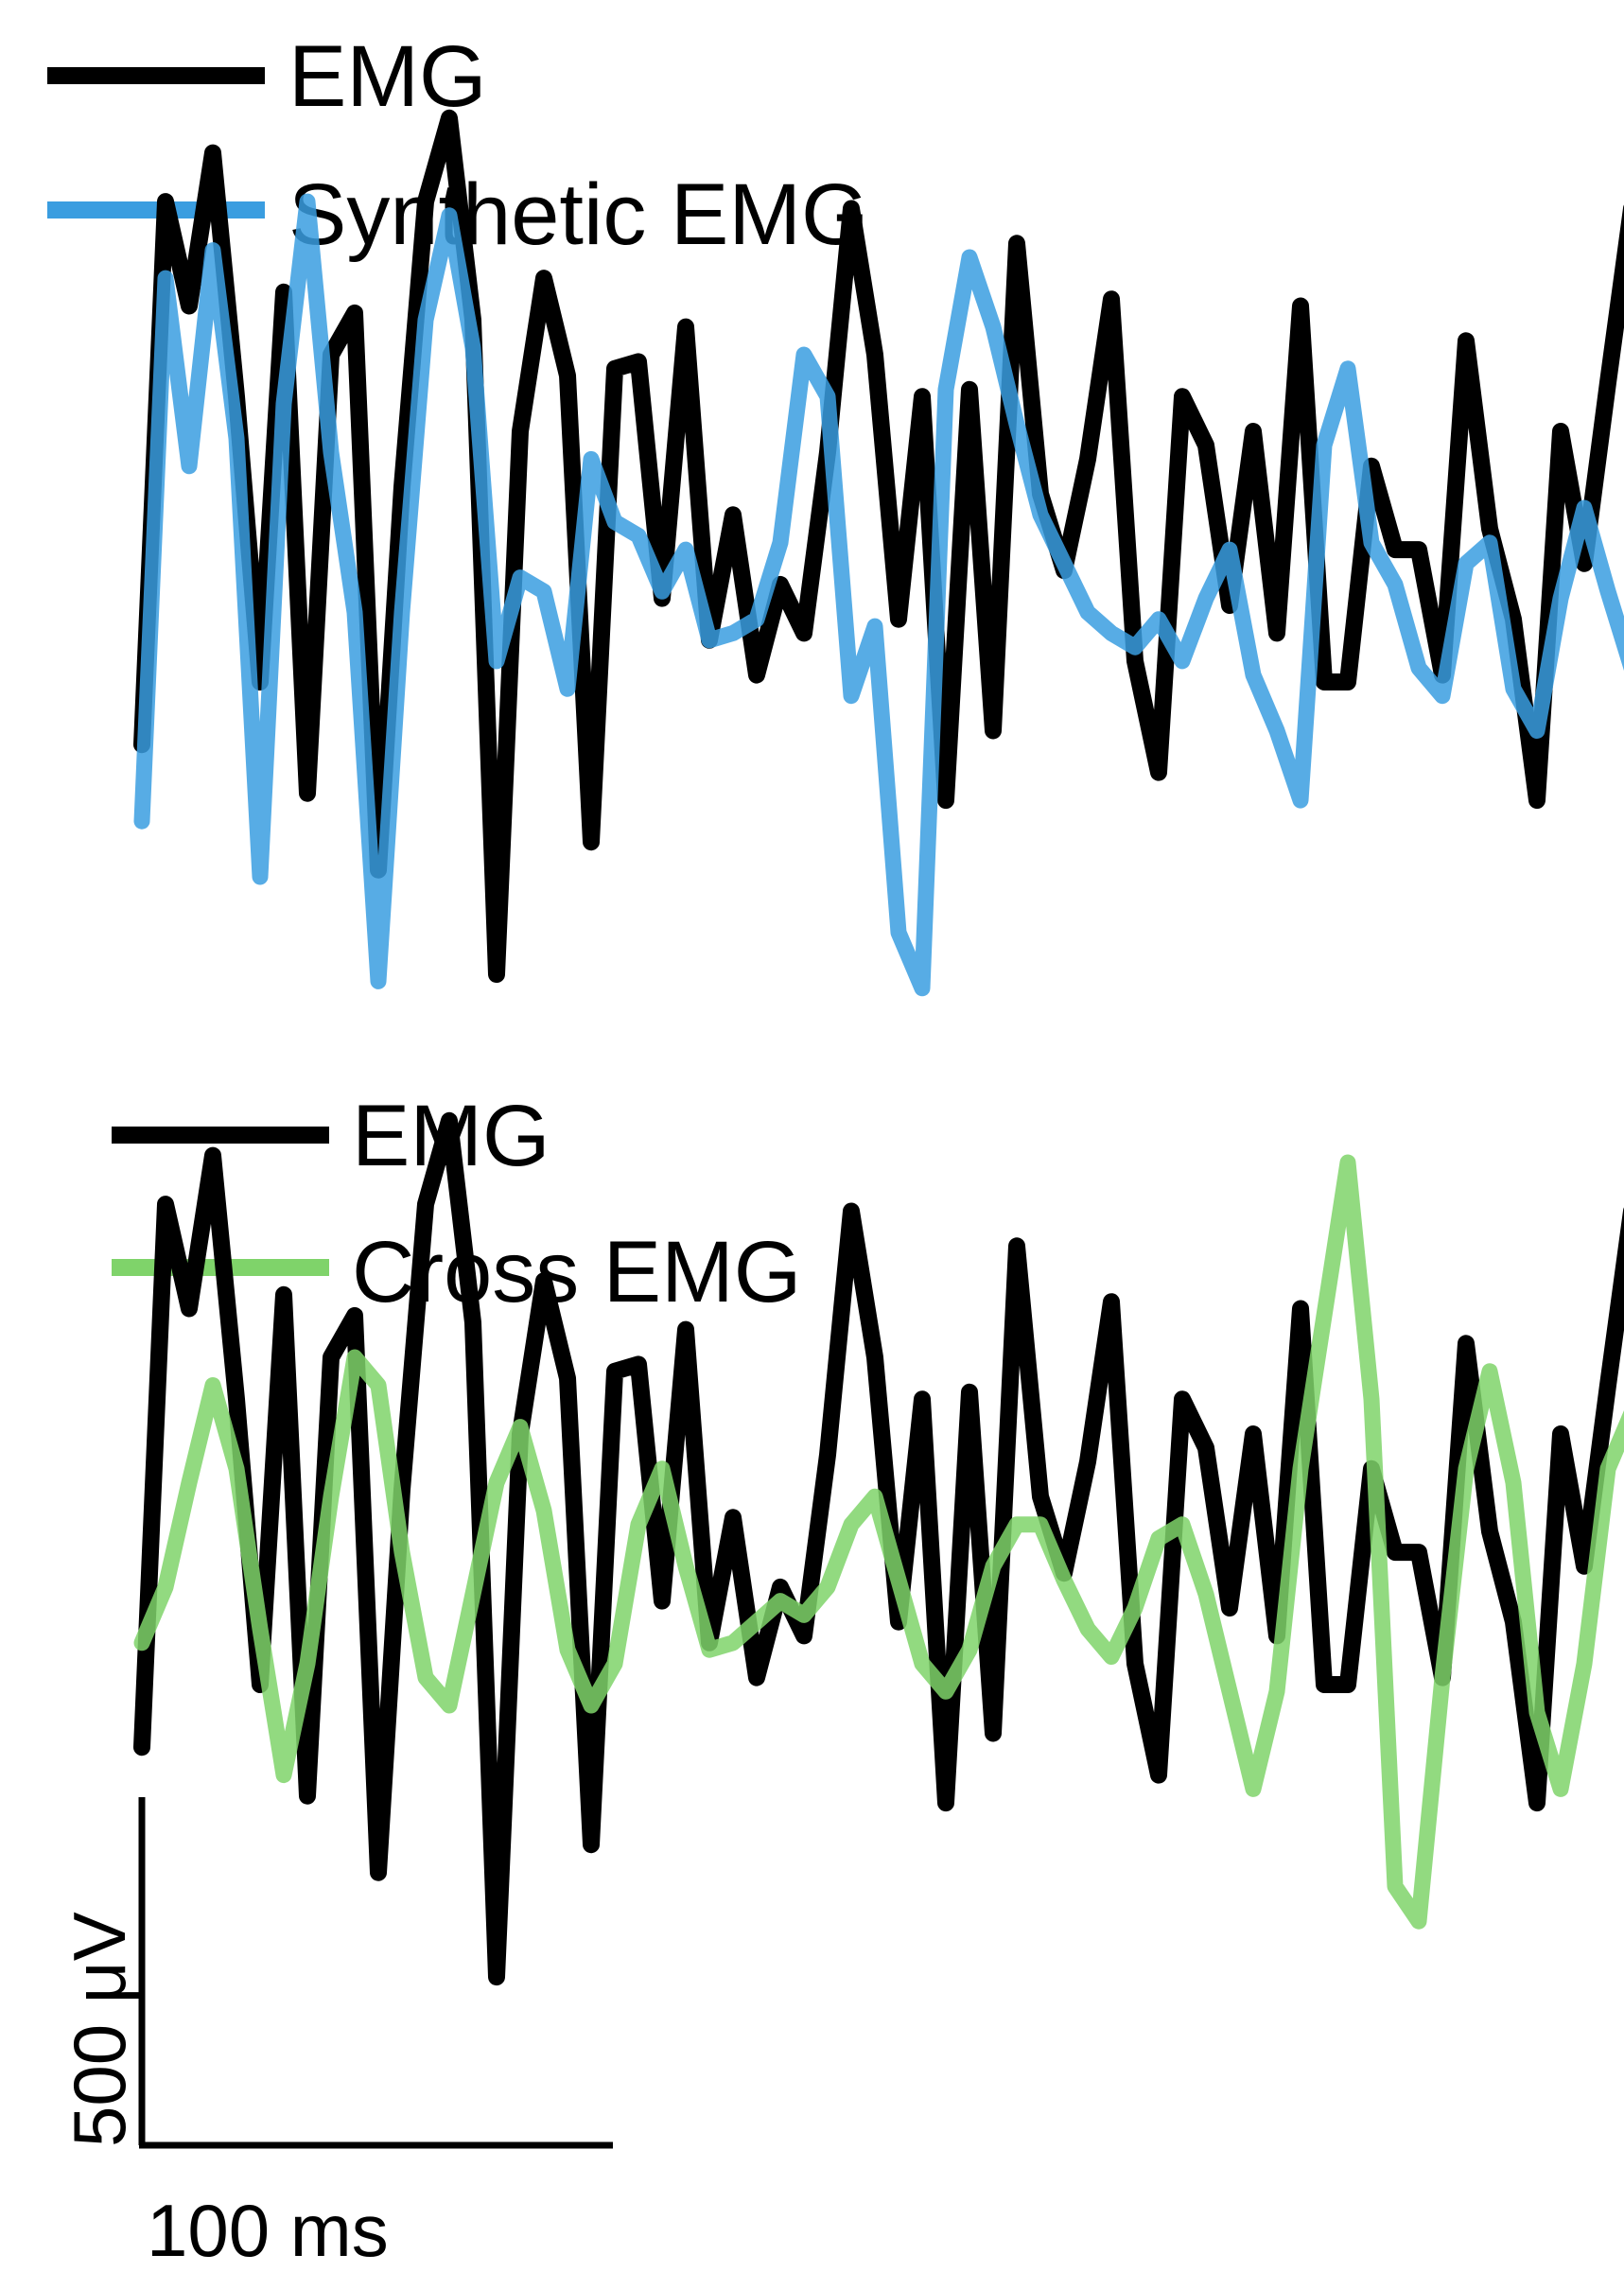  I want to click on scale-bar-vertical-label: 500 μV, so click(99, 2029).